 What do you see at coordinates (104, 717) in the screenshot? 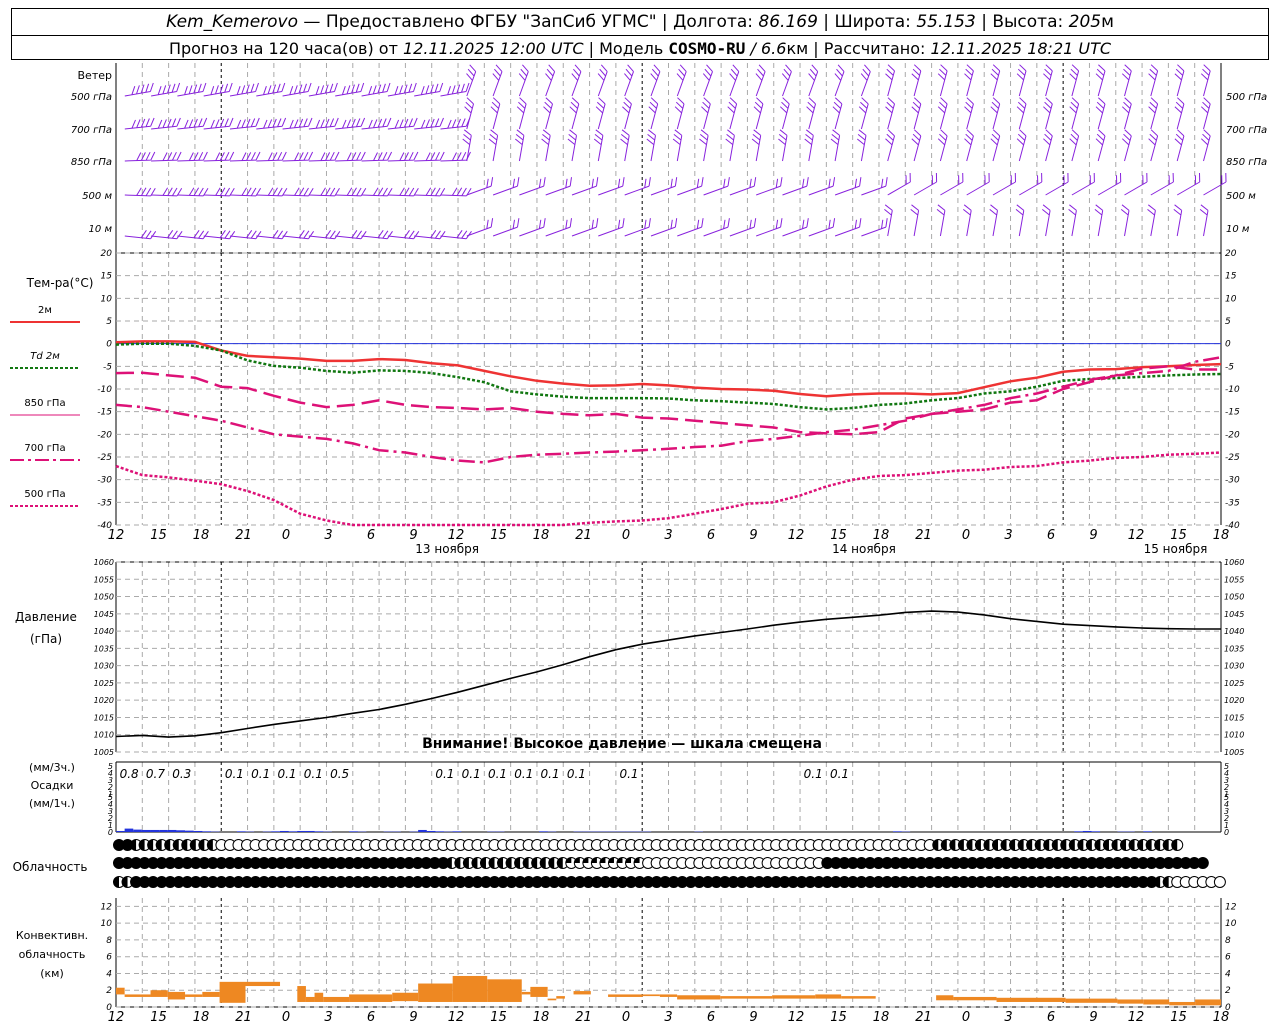
I see `press-tick-label-left: 1015` at bounding box center [104, 717].